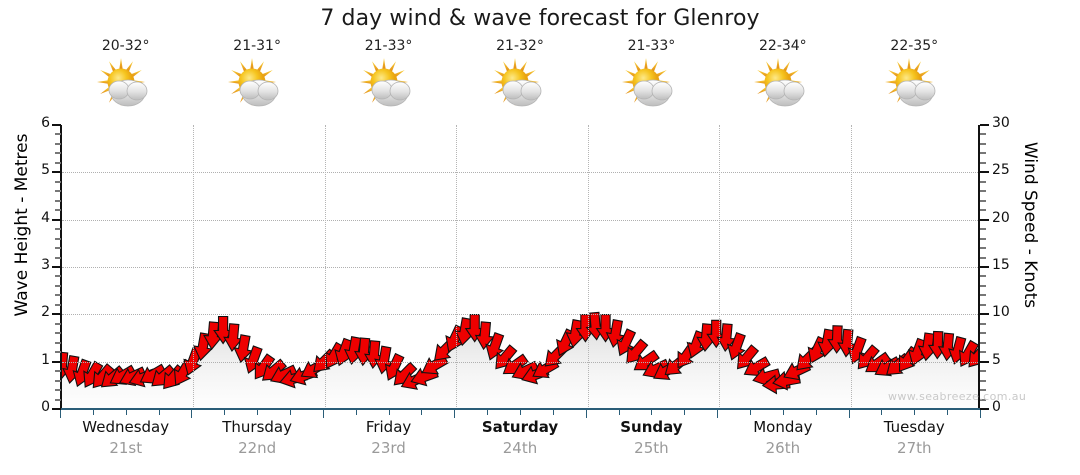  I want to click on watermark: www.seabreeze.com.au, so click(957, 396).